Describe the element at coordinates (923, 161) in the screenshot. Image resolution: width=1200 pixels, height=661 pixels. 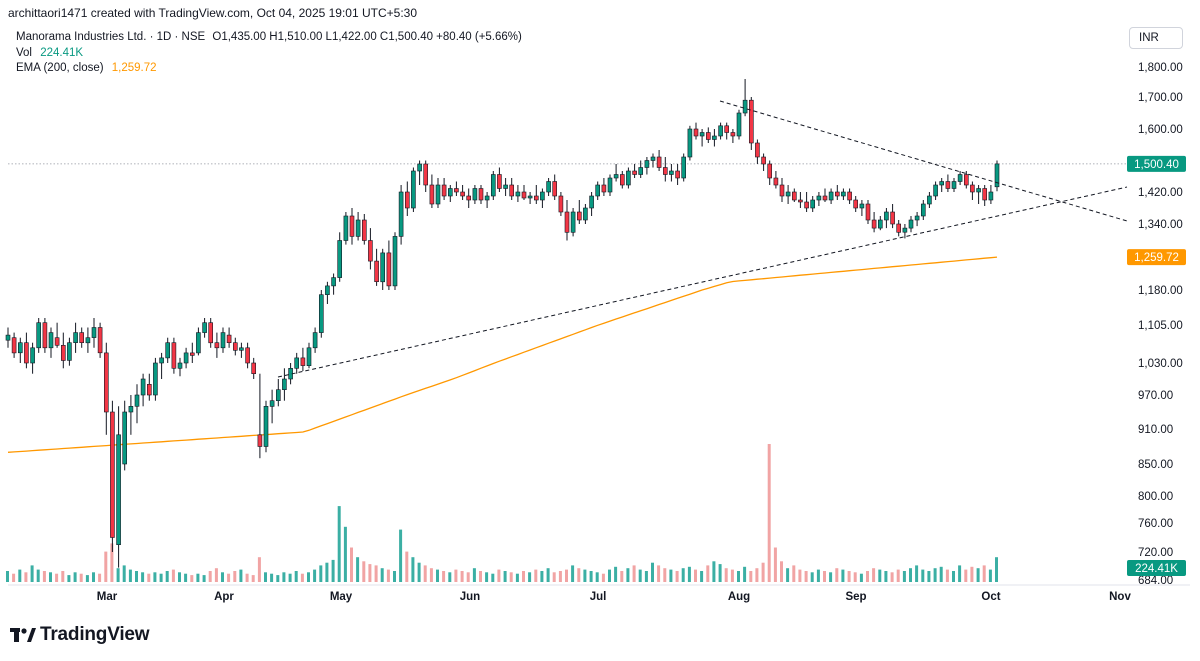
I see `falling-trendline` at that location.